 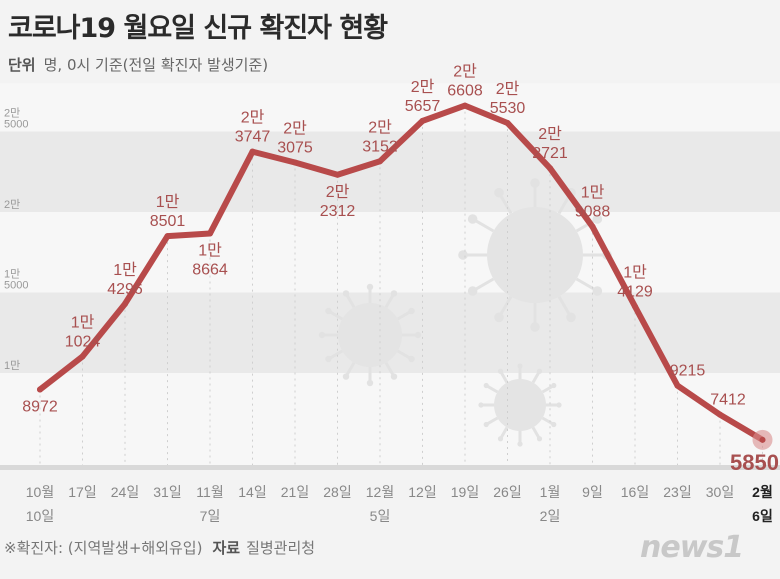 I want to click on source-text: 질병관리청, so click(x=281, y=548).